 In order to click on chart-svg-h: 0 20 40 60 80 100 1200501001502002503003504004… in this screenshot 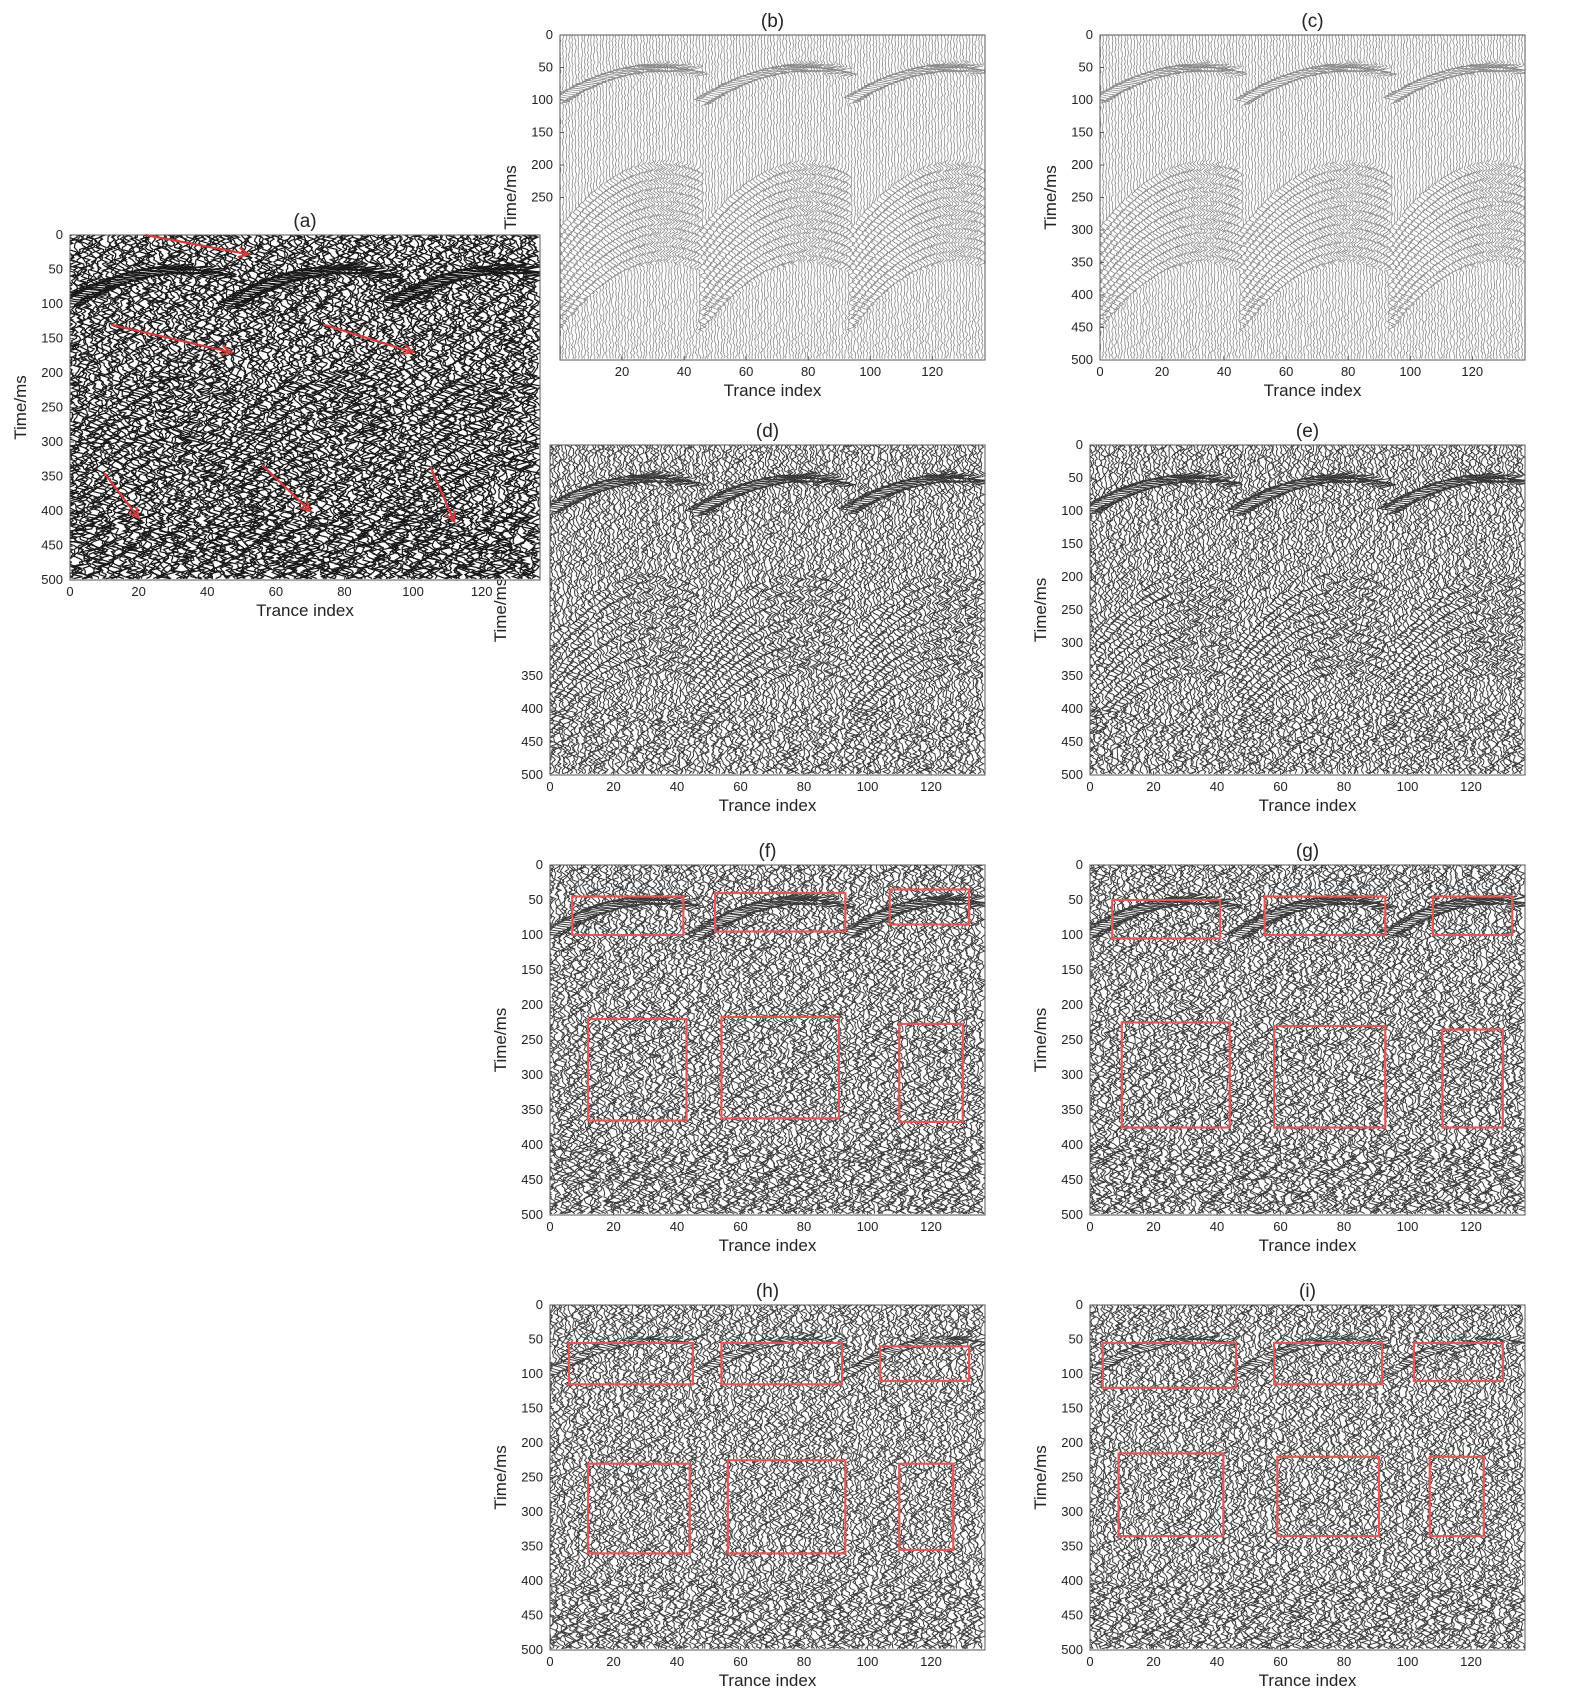, I will do `click(740, 1485)`.